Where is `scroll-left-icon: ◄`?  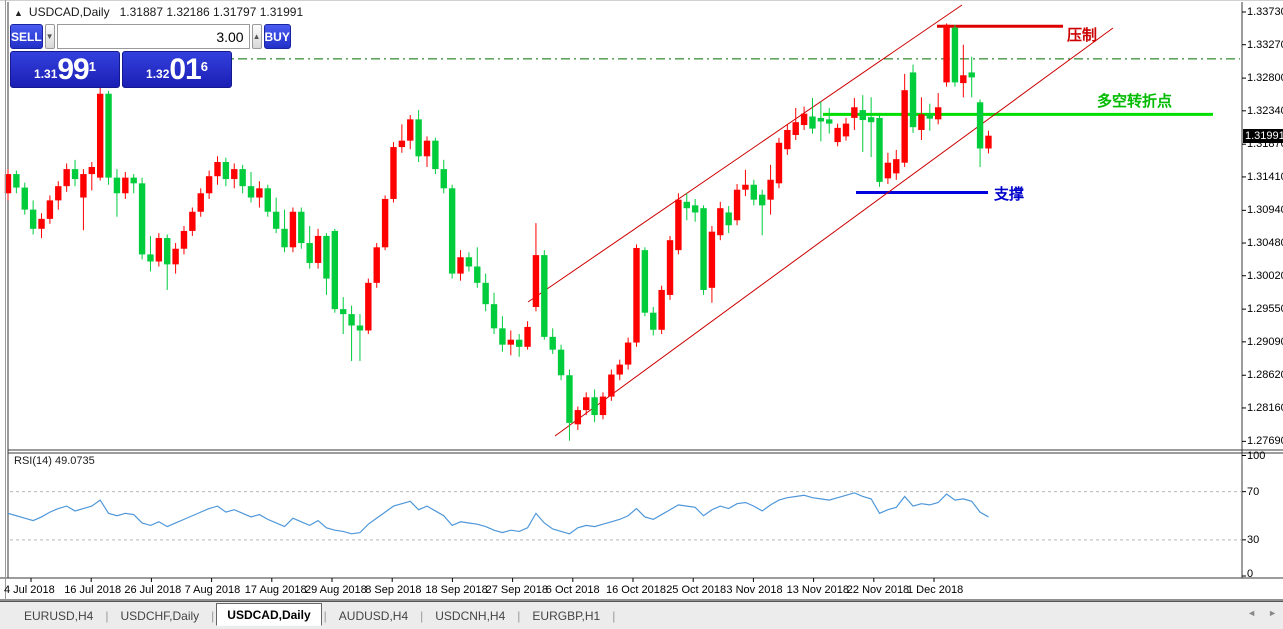 scroll-left-icon: ◄ is located at coordinates (1252, 613).